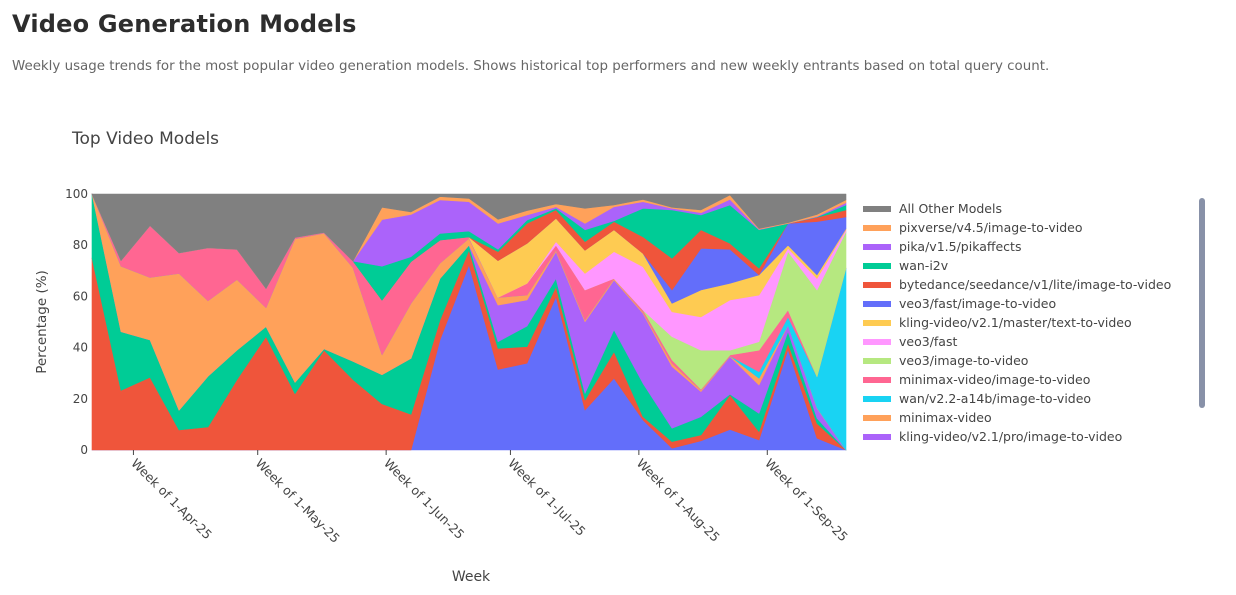 The image size is (1236, 595). What do you see at coordinates (1033, 360) in the screenshot?
I see `legend-item: veo3/image-to-video` at bounding box center [1033, 360].